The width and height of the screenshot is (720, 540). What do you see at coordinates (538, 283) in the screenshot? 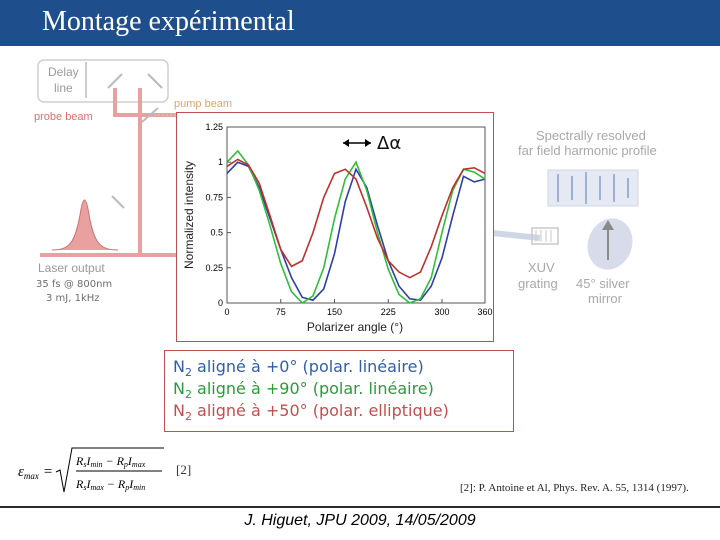
I see `xuv-grating-label-2: grating` at bounding box center [538, 283].